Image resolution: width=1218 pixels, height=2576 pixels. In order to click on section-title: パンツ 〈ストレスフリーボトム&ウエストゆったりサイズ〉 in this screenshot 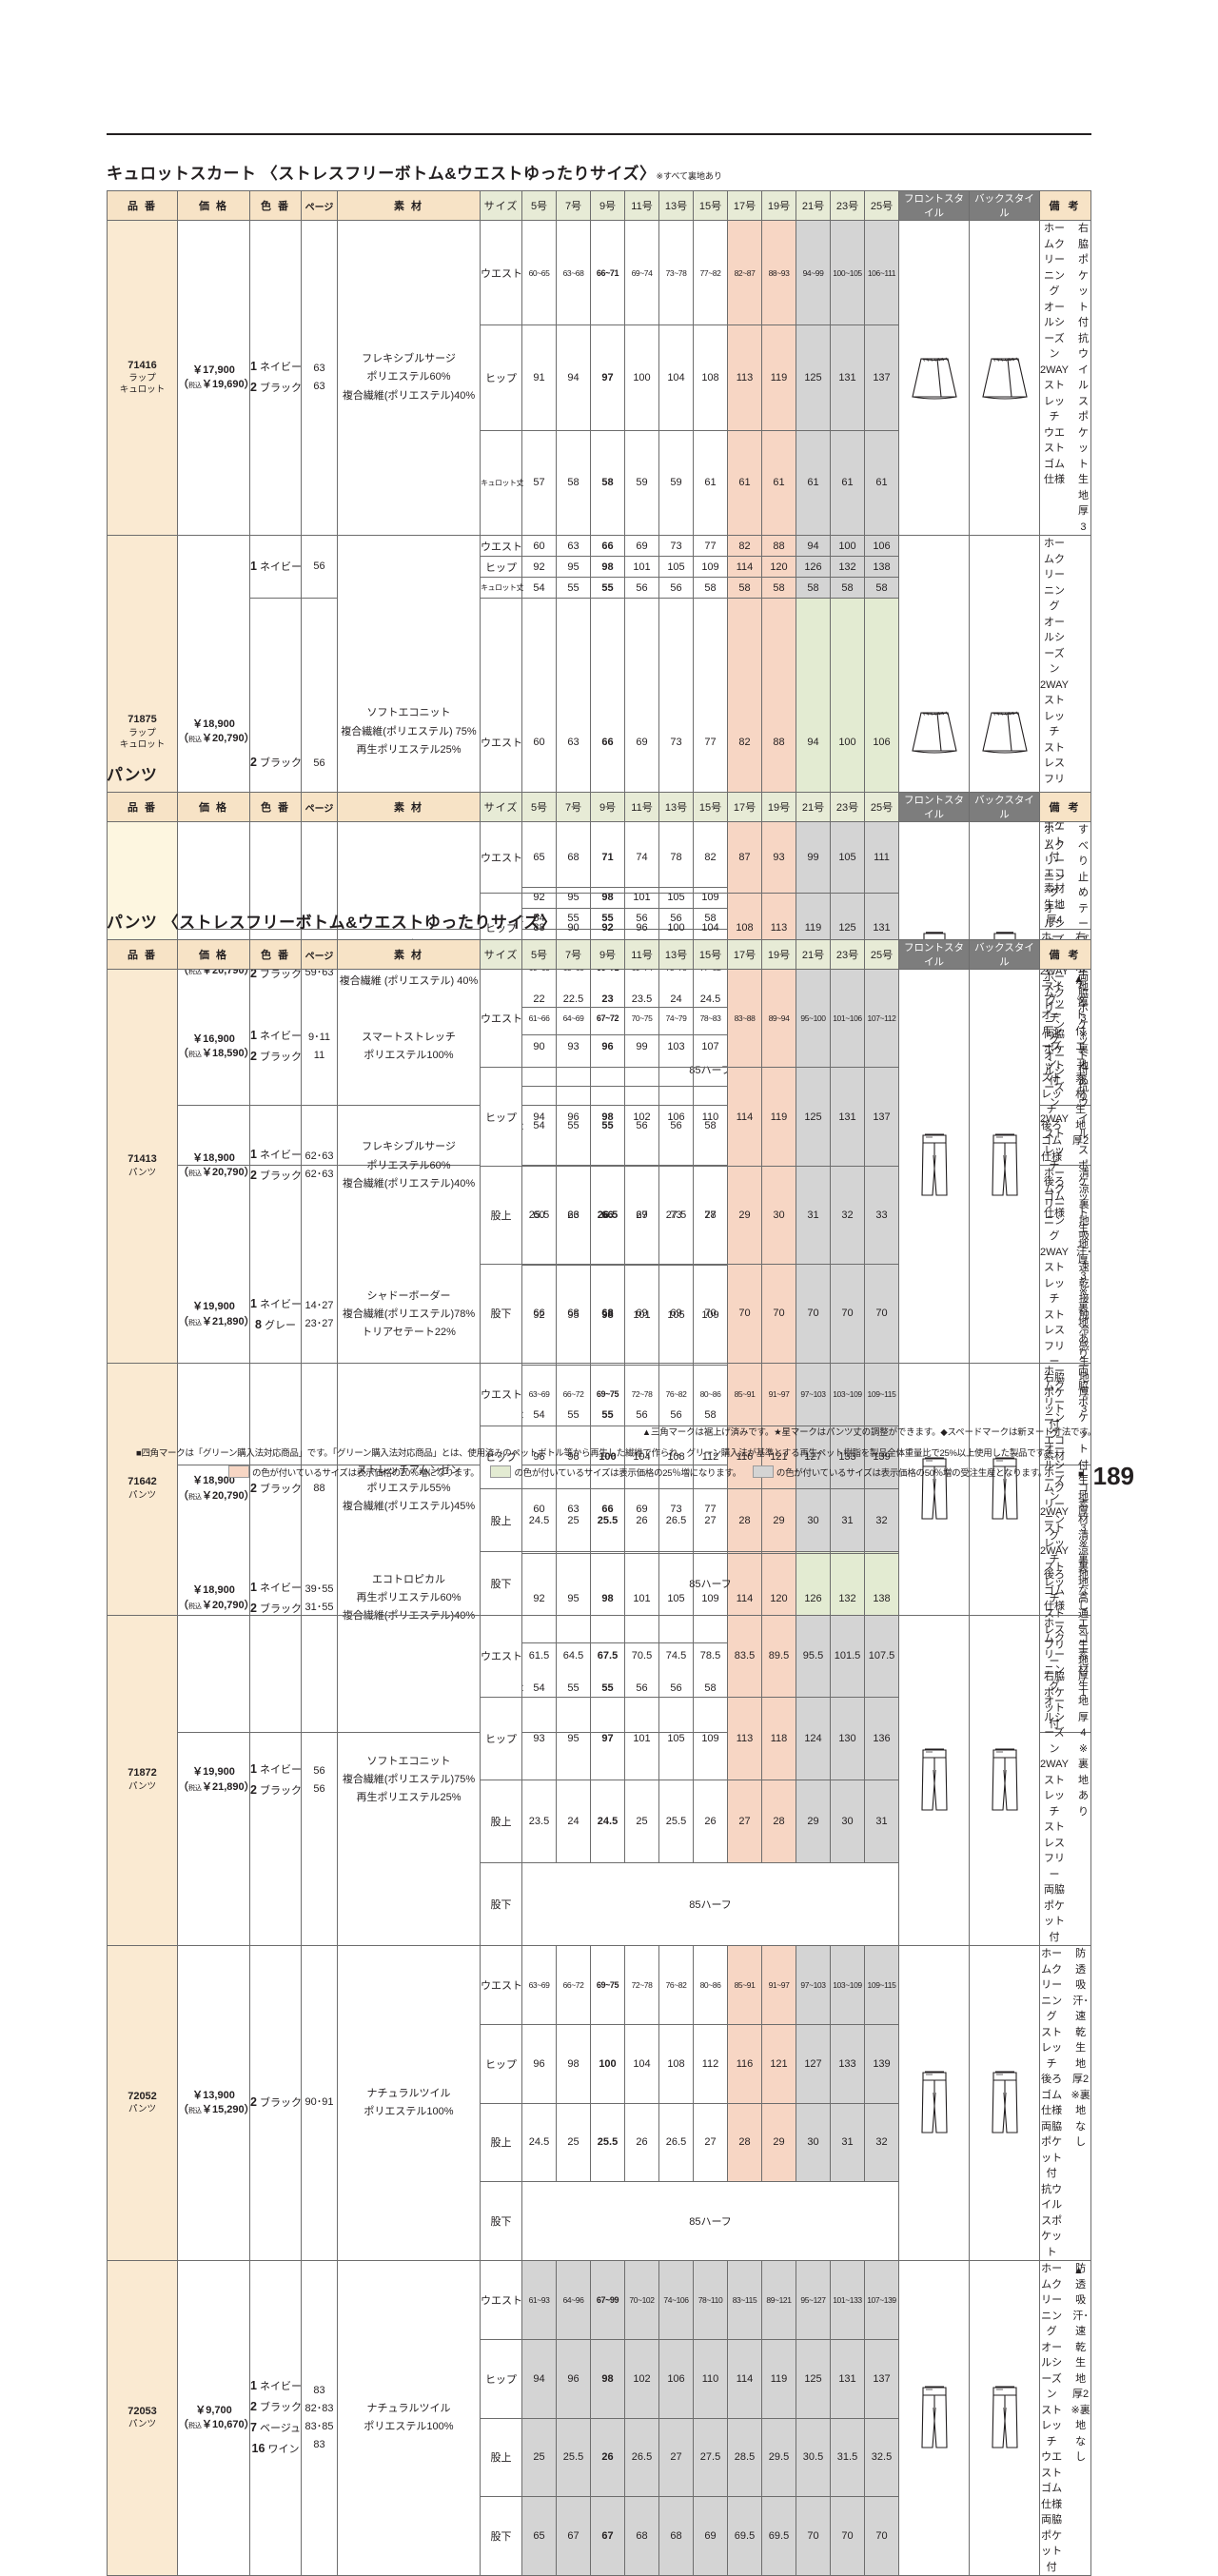, I will do `click(599, 921)`.